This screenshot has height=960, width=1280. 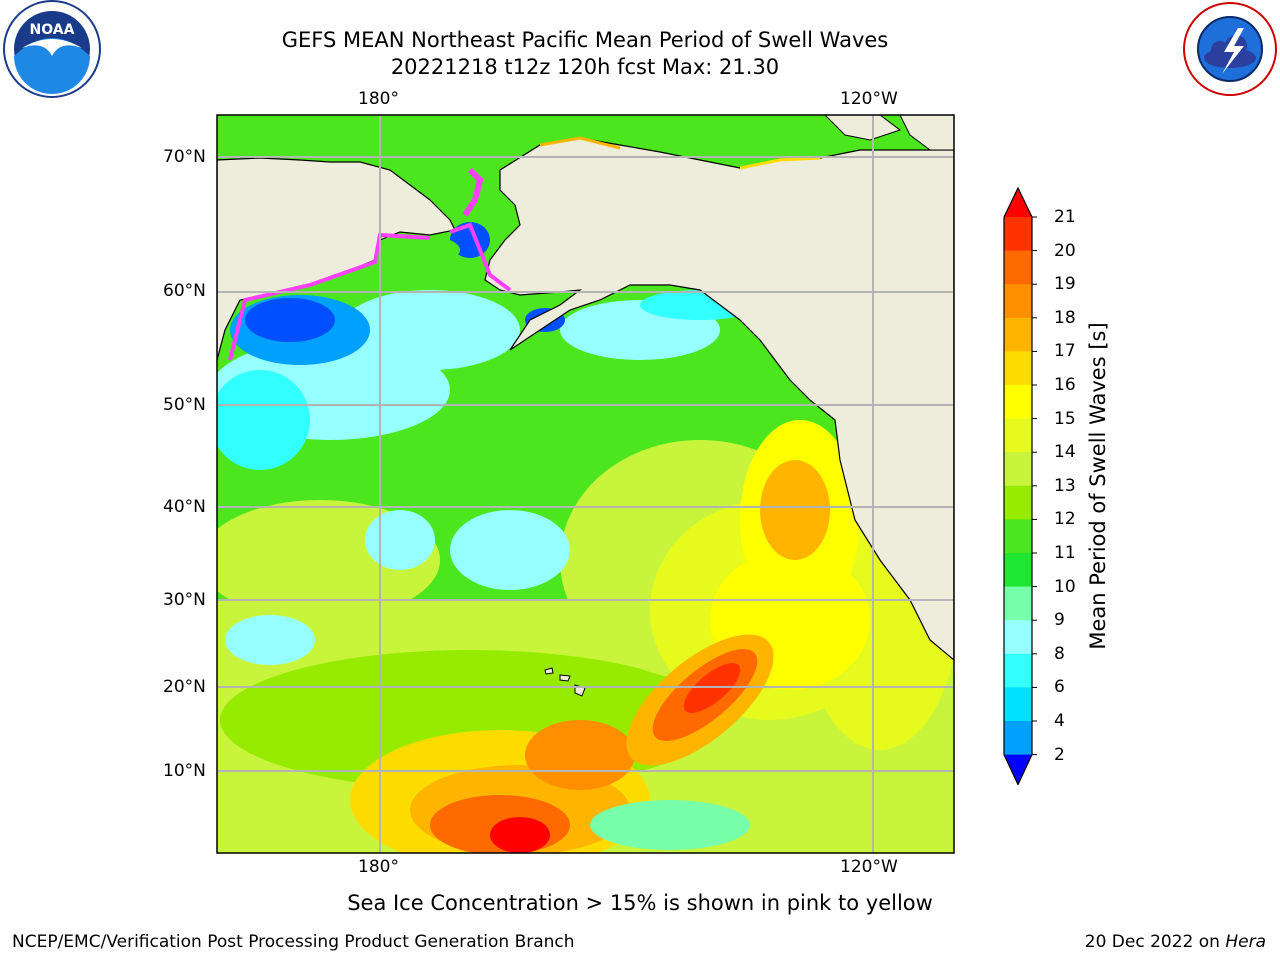 I want to click on colorbar-extend-max, so click(x=1018, y=202).